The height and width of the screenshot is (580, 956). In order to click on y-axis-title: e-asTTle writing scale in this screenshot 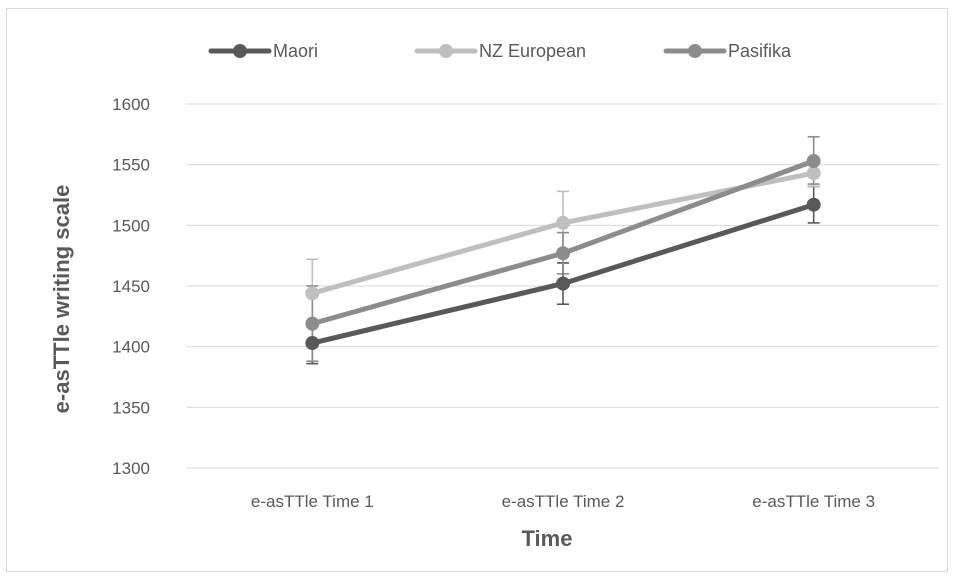, I will do `click(61, 299)`.